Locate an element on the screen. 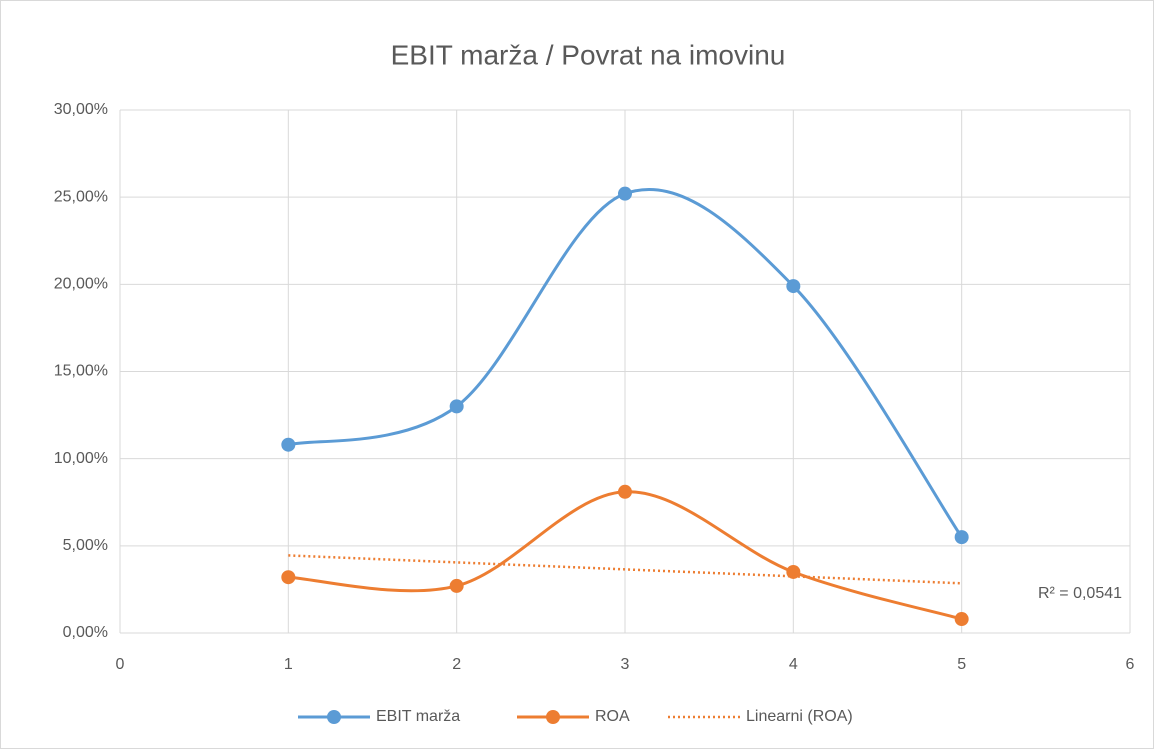 This screenshot has width=1154, height=749. y-tick-label: 15,00% is located at coordinates (81, 371).